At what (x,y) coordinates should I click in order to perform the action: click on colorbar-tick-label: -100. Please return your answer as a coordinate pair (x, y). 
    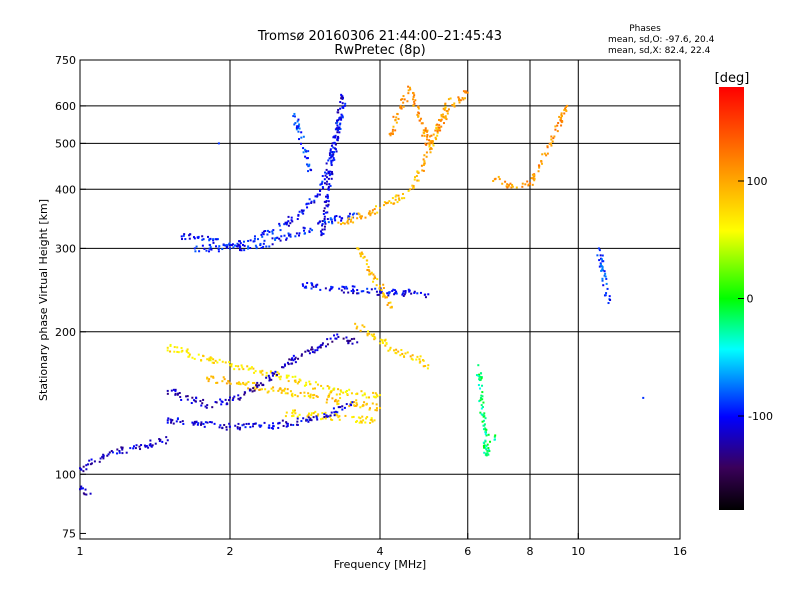
    Looking at the image, I should click on (760, 416).